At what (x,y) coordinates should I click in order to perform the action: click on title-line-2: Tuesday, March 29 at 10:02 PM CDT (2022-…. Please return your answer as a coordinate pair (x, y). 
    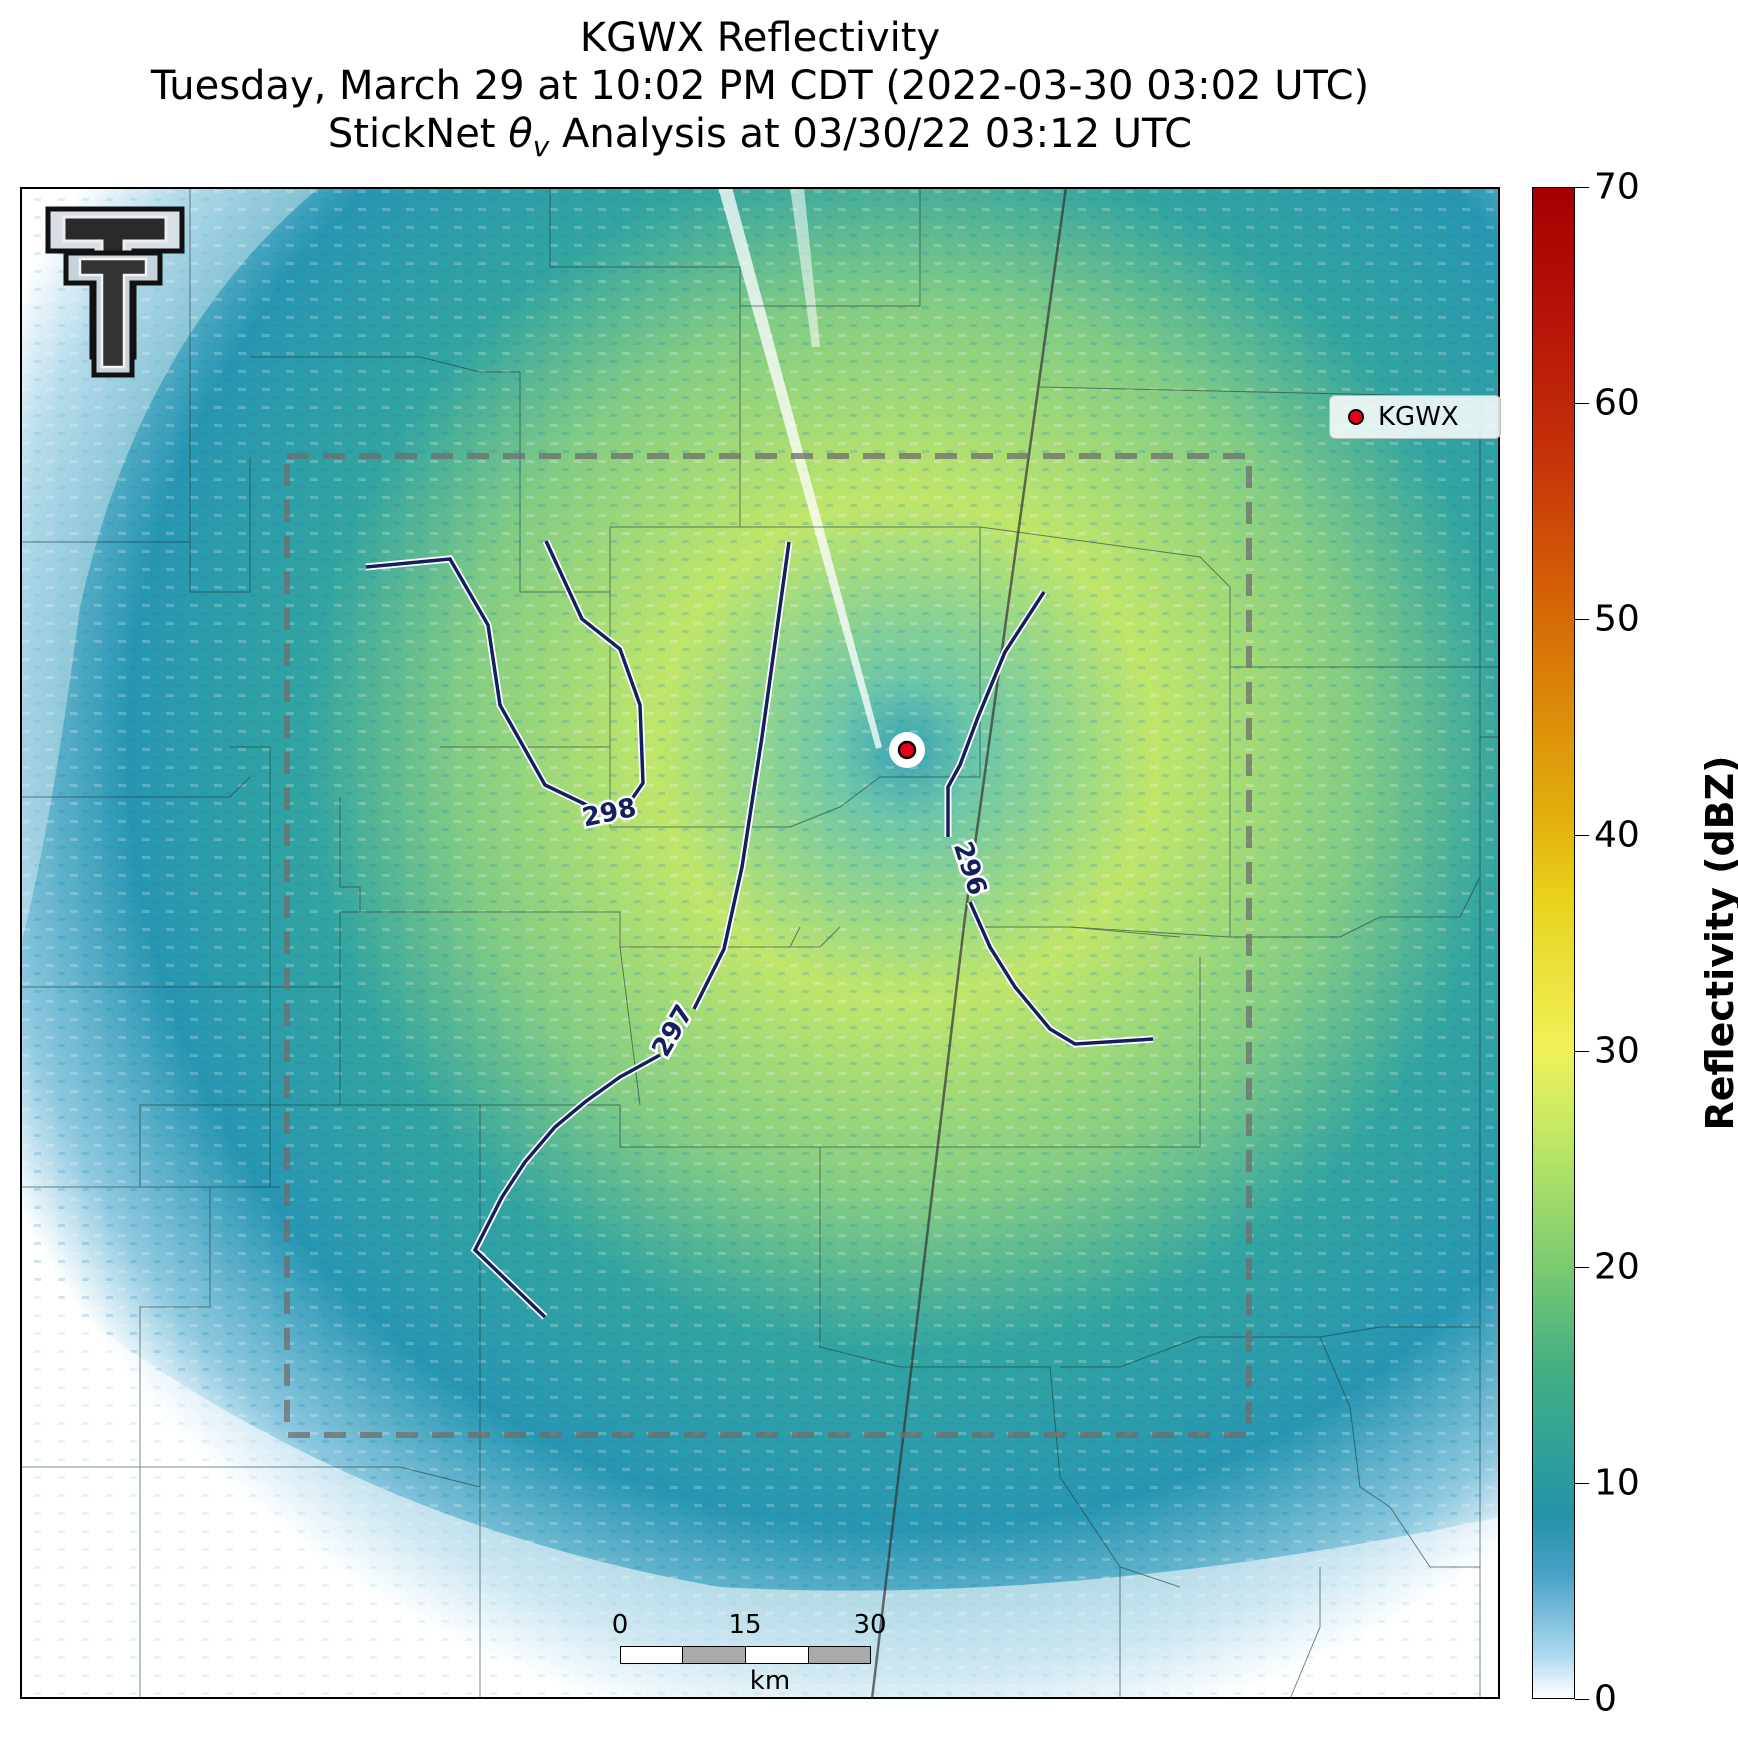
    Looking at the image, I should click on (760, 86).